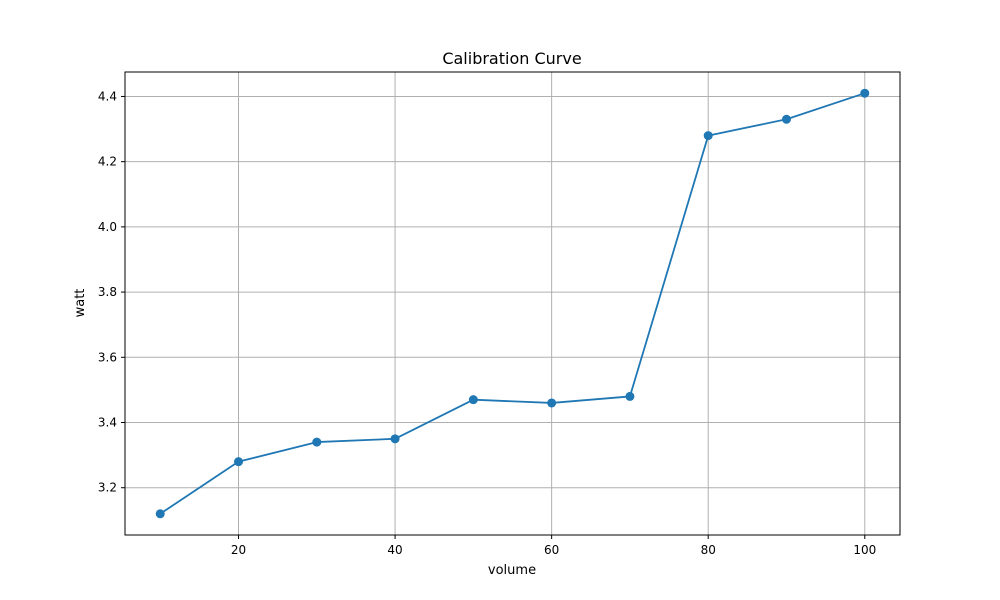 Image resolution: width=1000 pixels, height=600 pixels. What do you see at coordinates (107, 292) in the screenshot?
I see `y-tick-label: 3.8` at bounding box center [107, 292].